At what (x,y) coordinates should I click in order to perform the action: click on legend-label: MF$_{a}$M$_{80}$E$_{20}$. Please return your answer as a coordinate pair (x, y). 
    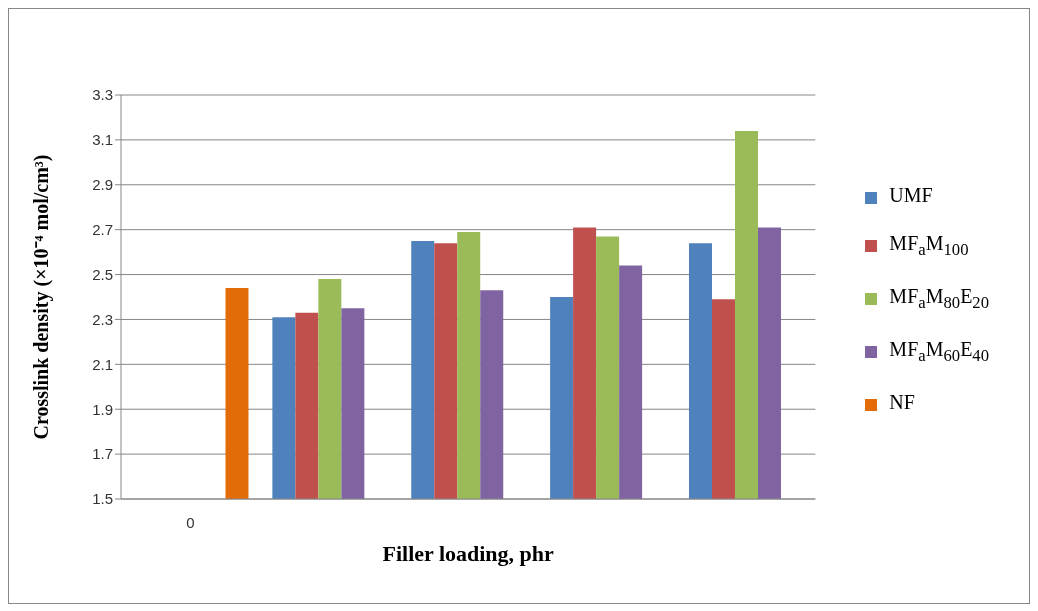
    Looking at the image, I should click on (939, 298).